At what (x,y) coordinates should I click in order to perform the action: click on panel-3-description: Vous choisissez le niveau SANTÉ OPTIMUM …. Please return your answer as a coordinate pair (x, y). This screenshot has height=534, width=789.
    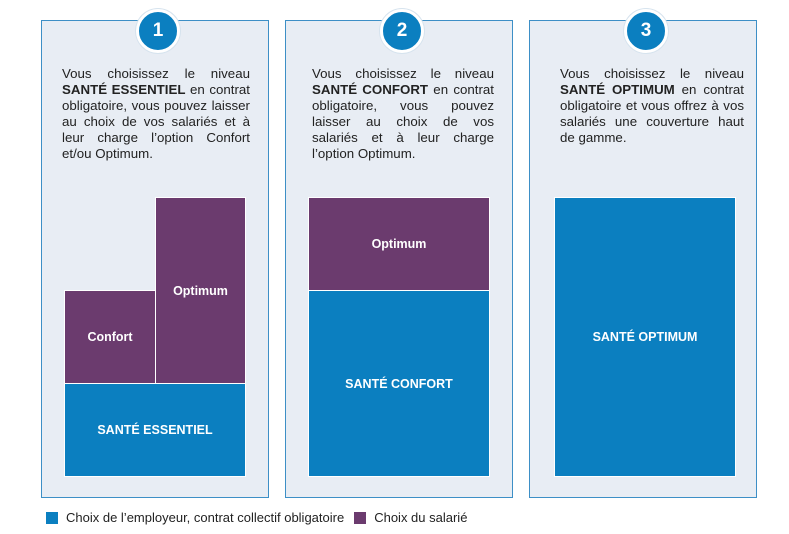
    Looking at the image, I should click on (652, 106).